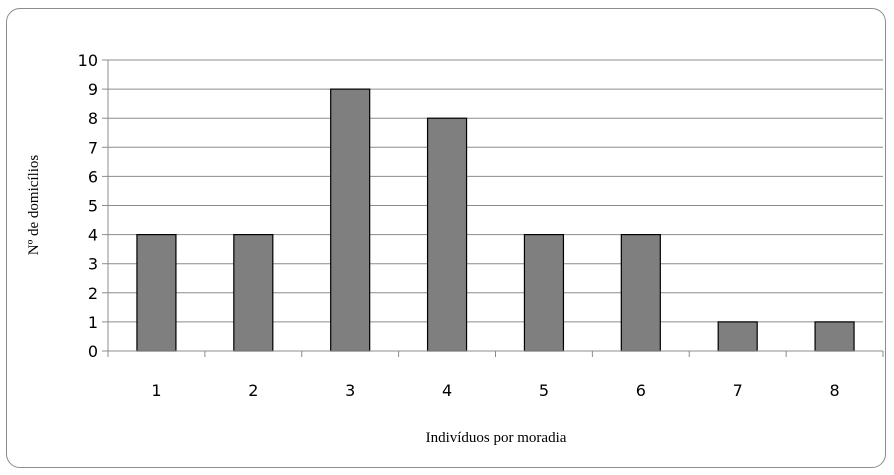  I want to click on y-tick-labels: 0 1 2 3 4 5 6 7 8 9 10, so click(88, 206).